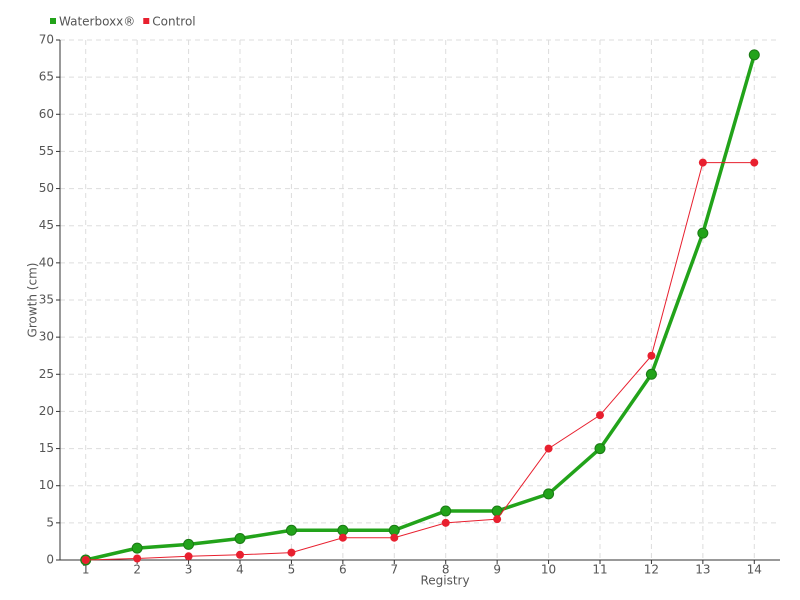 Image resolution: width=800 pixels, height=600 pixels. I want to click on x-tick-label: 10, so click(548, 570).